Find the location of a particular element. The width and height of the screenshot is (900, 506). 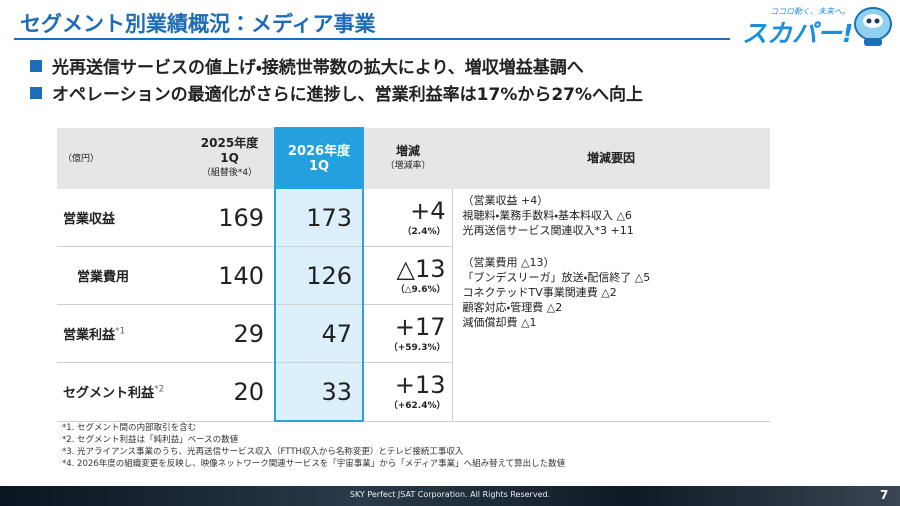

change: +13 is located at coordinates (420, 385).